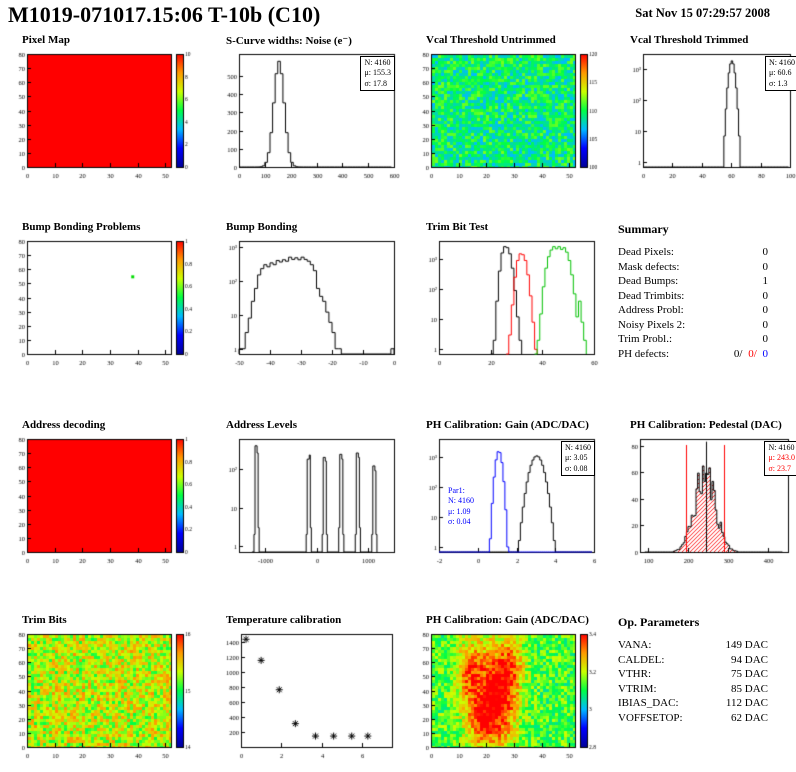  I want to click on timestamp: Sat Nov 15 07:29:57 2008, so click(702, 13).